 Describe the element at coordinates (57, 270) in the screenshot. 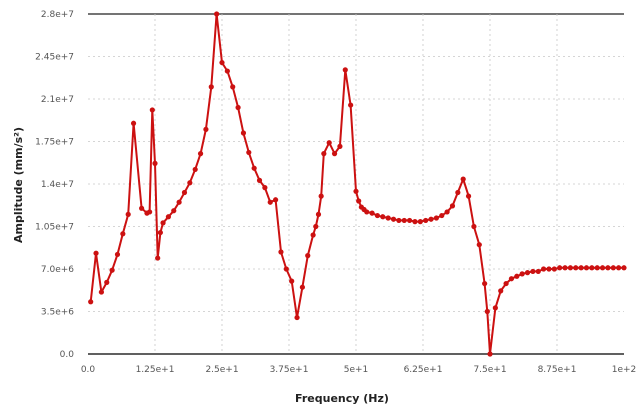

I see `y-tick-label: 7.0e+6` at that location.